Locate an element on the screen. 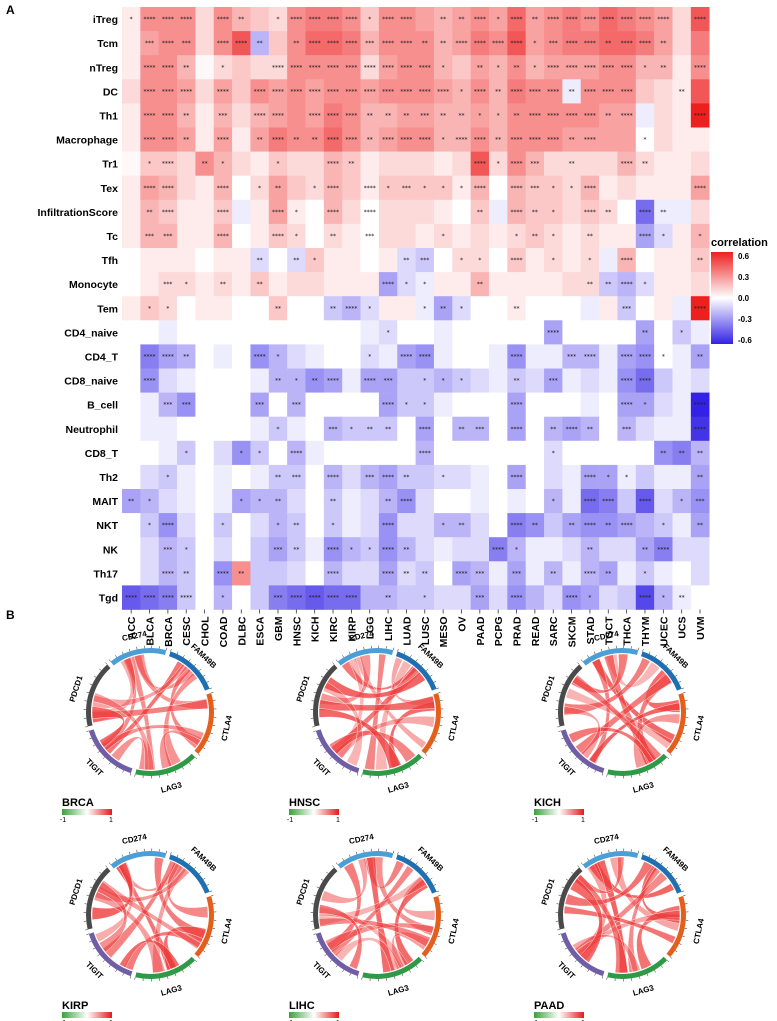  column-label: BRCA is located at coordinates (169, 631).